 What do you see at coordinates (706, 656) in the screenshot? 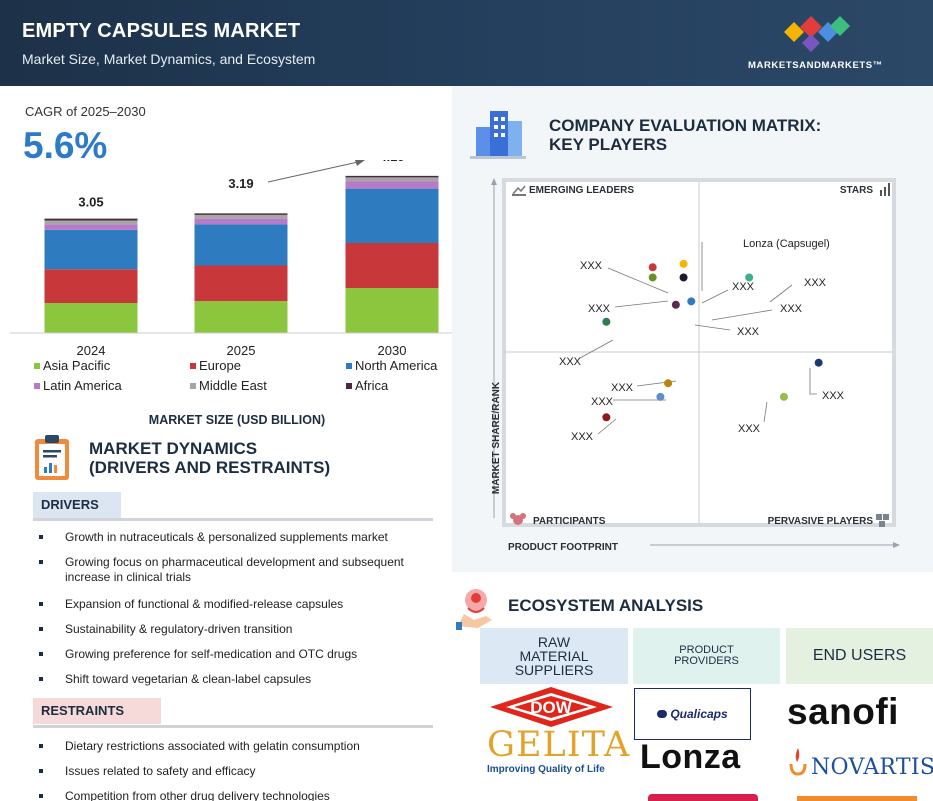
I see `product-providers-header: PRODUCT PROVIDERS` at bounding box center [706, 656].